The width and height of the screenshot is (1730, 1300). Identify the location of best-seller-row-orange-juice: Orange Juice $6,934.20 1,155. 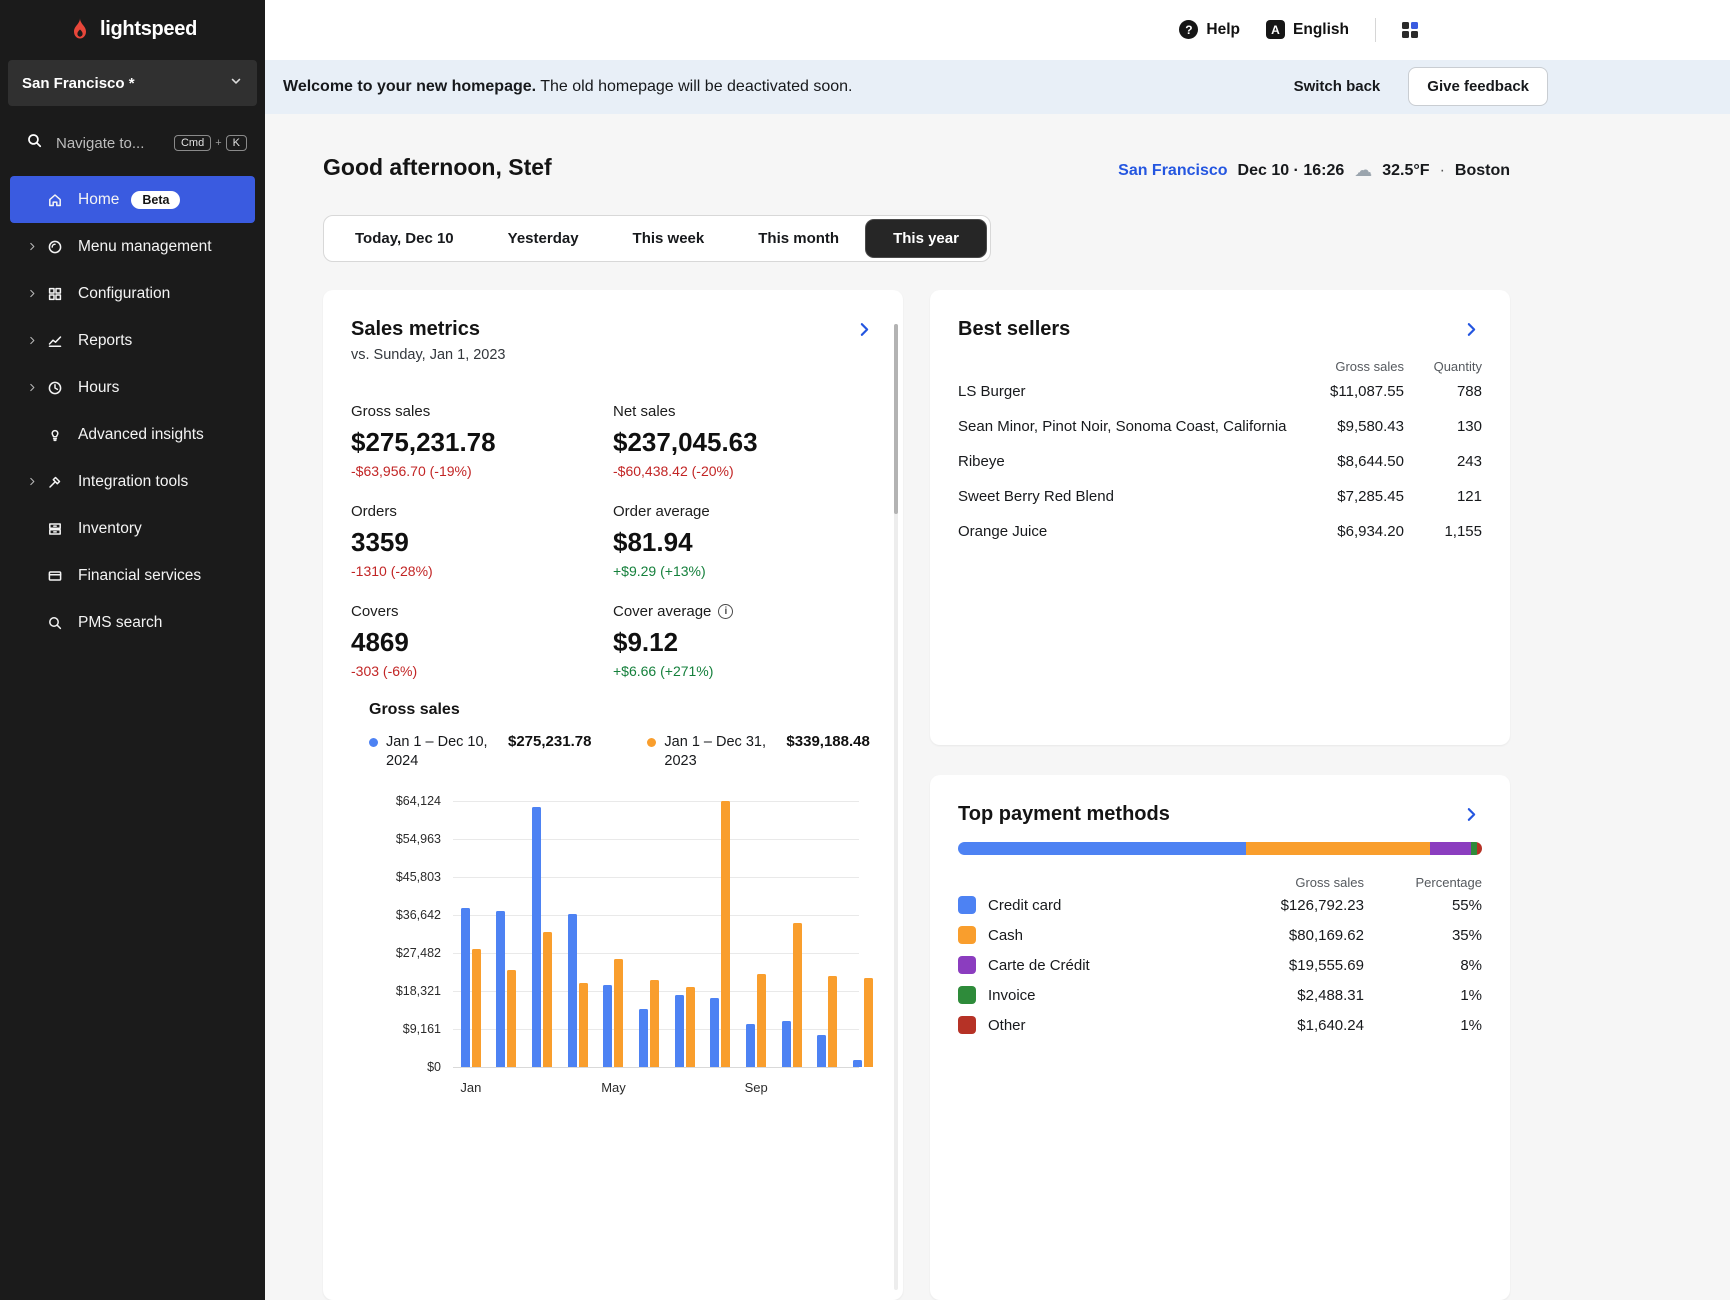
(1220, 531).